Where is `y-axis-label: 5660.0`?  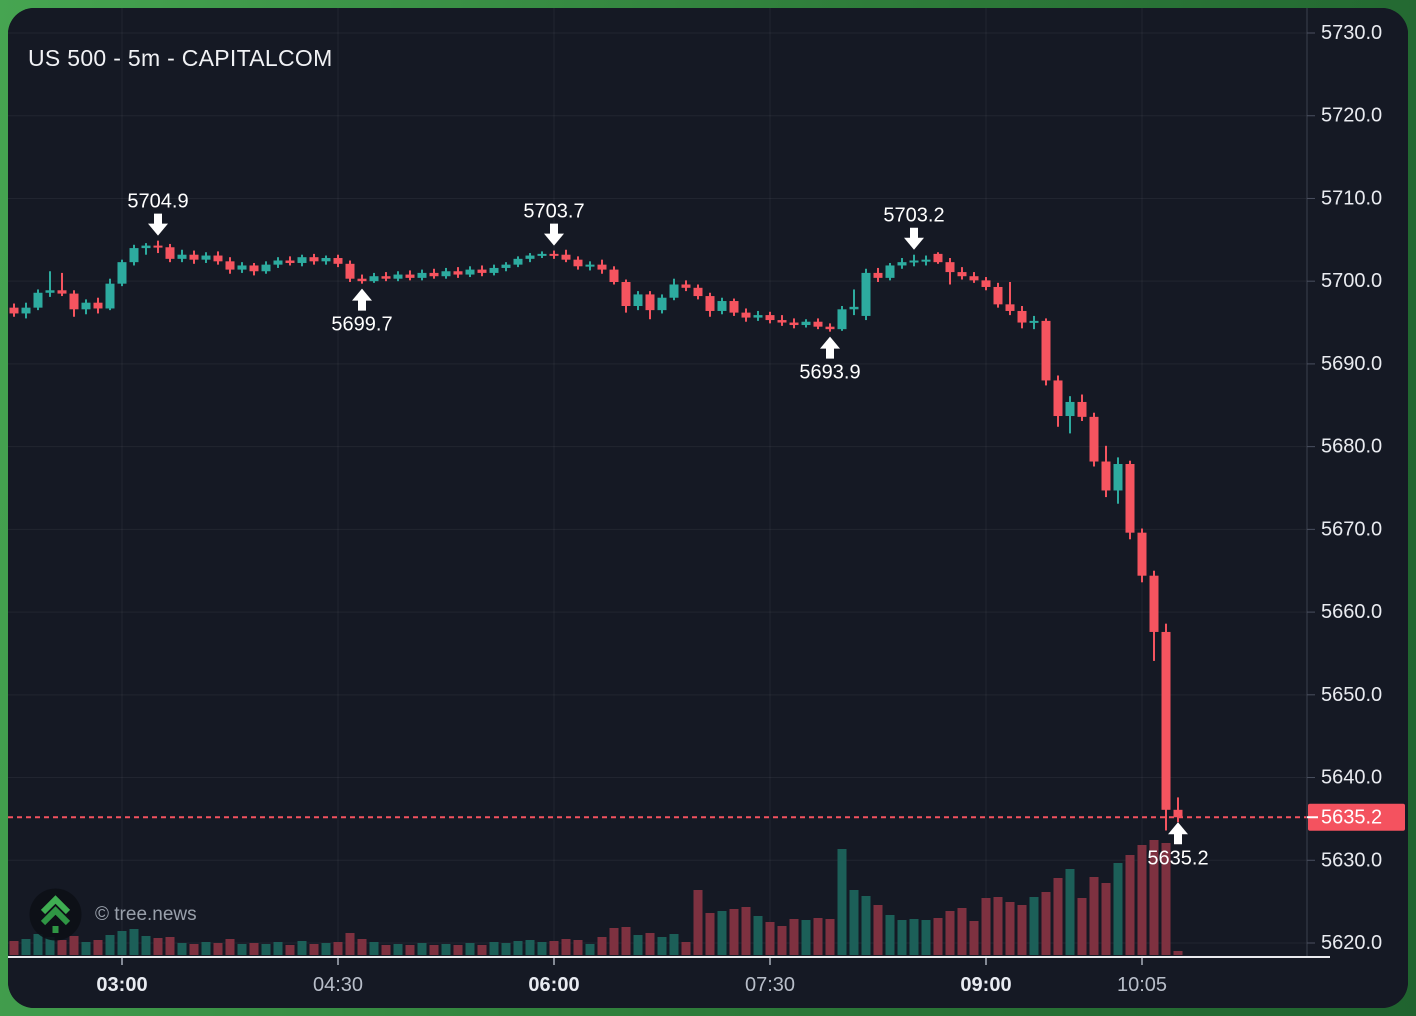
y-axis-label: 5660.0 is located at coordinates (1351, 612).